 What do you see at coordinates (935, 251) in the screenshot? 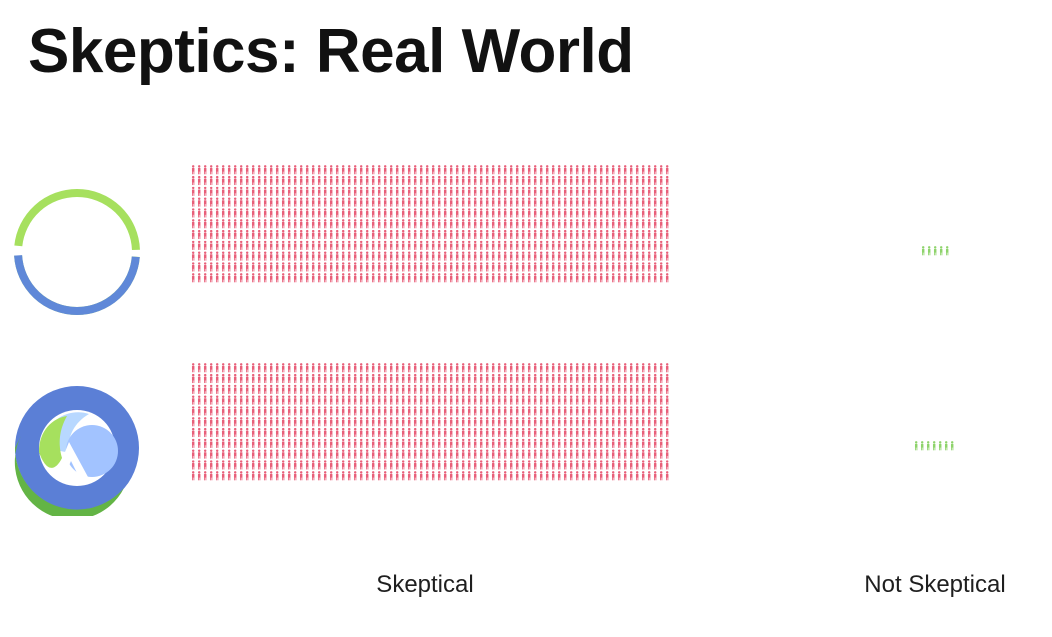
I see `pictogram-group-row1-cat2` at bounding box center [935, 251].